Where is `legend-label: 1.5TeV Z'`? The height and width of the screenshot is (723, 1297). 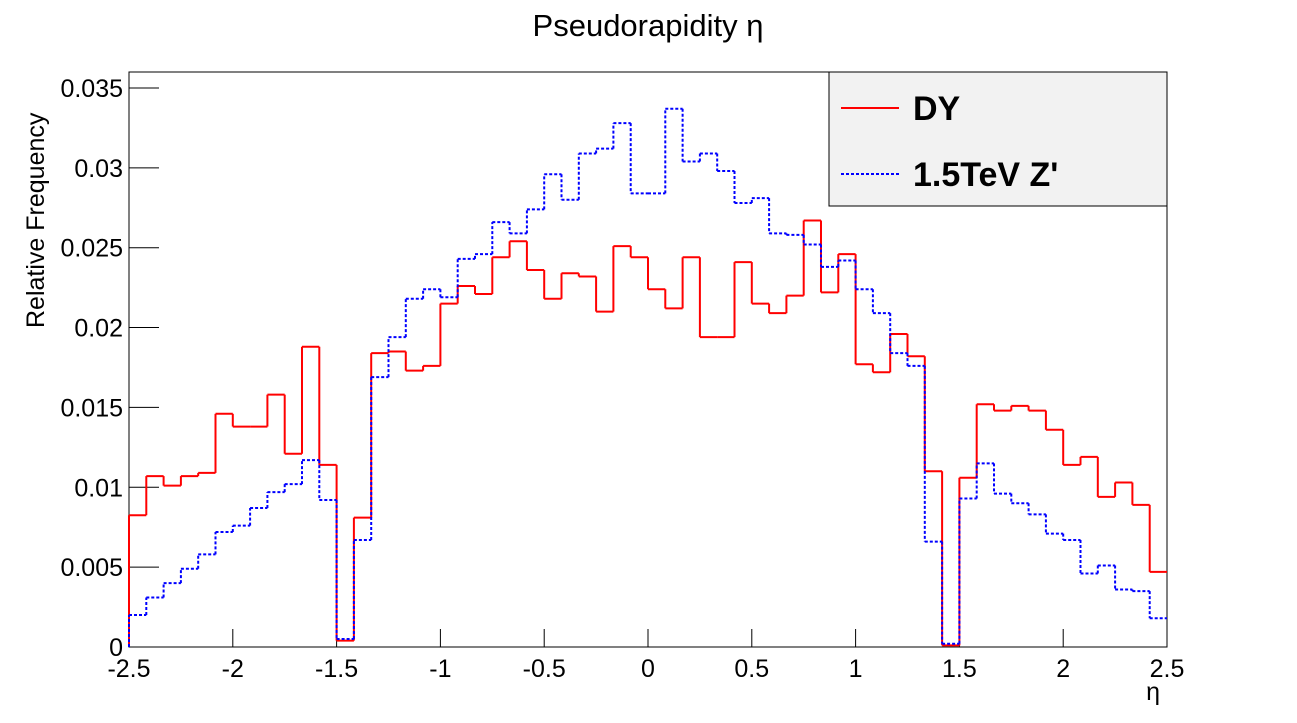
legend-label: 1.5TeV Z' is located at coordinates (985, 175).